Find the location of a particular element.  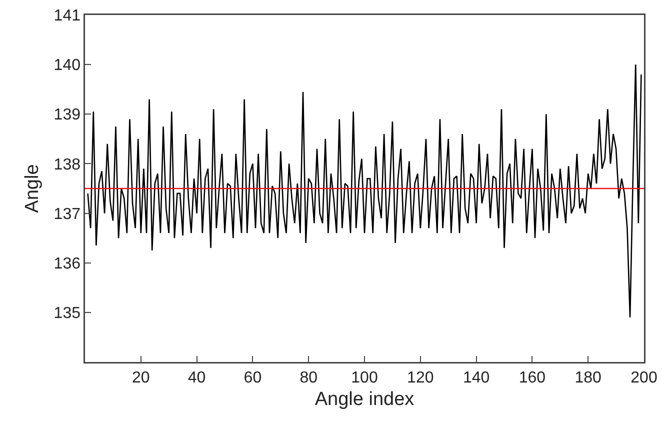

x-tick-label: 20 is located at coordinates (141, 378).